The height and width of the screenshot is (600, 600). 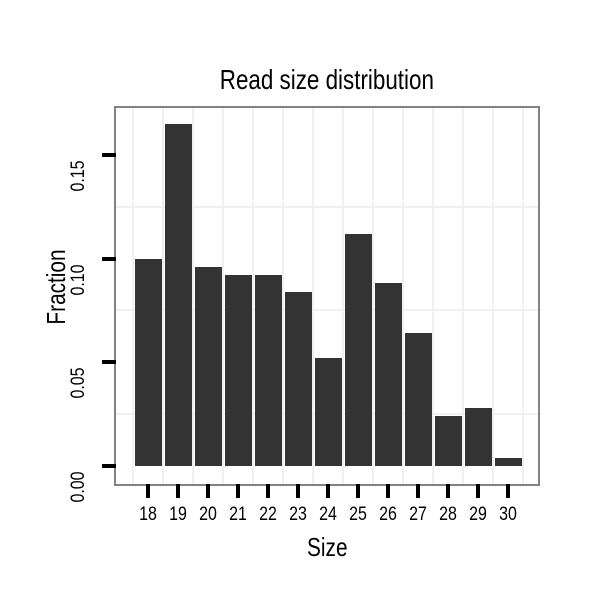 I want to click on y-axis-title: Fraction, so click(x=56, y=287).